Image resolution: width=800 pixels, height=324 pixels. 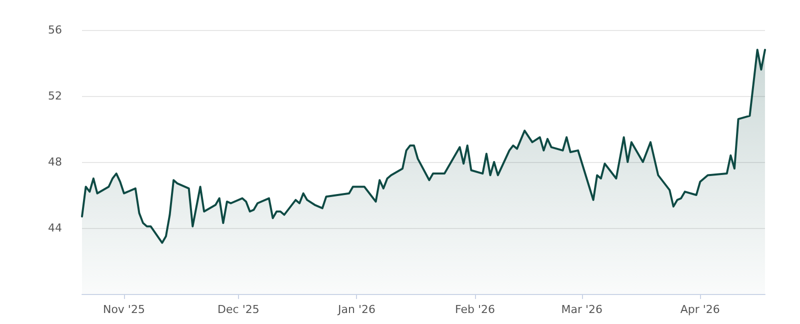 I want to click on x-tick-label: Nov '25, so click(x=123, y=309).